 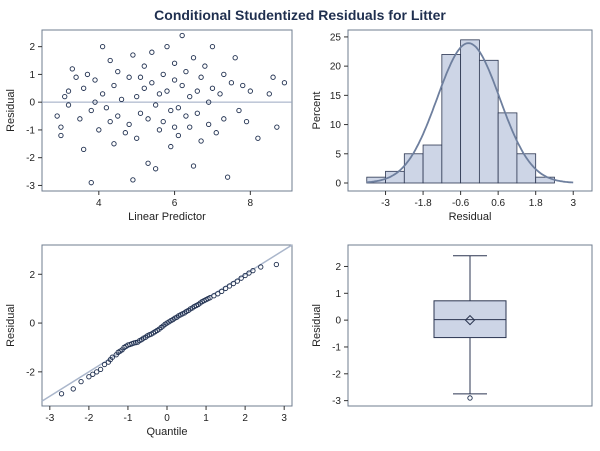 I want to click on qq-y-tick-label: -2, so click(x=30, y=372).